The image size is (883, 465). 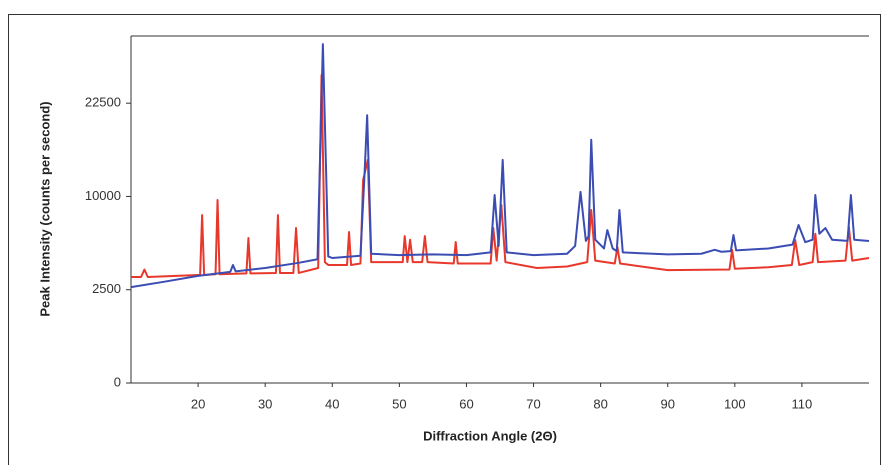 What do you see at coordinates (533, 403) in the screenshot?
I see `x-tick-label: 70` at bounding box center [533, 403].